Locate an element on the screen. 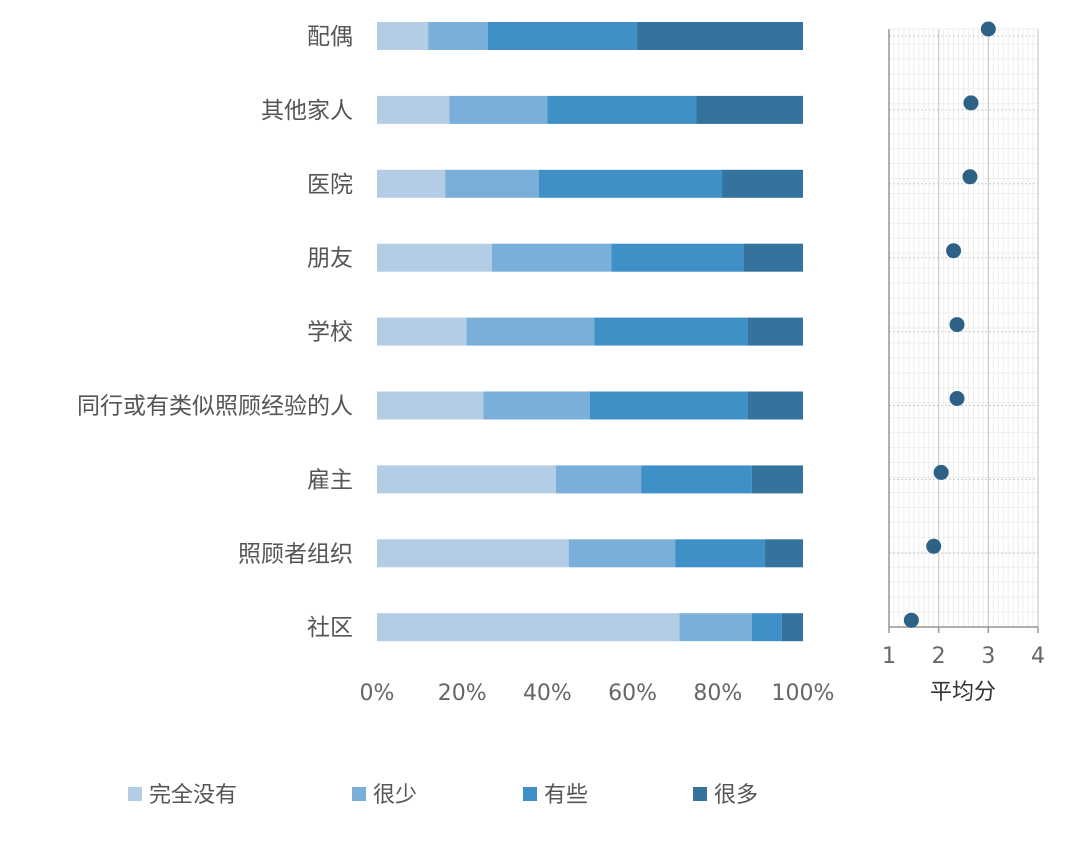 Image resolution: width=1080 pixels, height=846 pixels. category-label: 其他家人 is located at coordinates (307, 111).